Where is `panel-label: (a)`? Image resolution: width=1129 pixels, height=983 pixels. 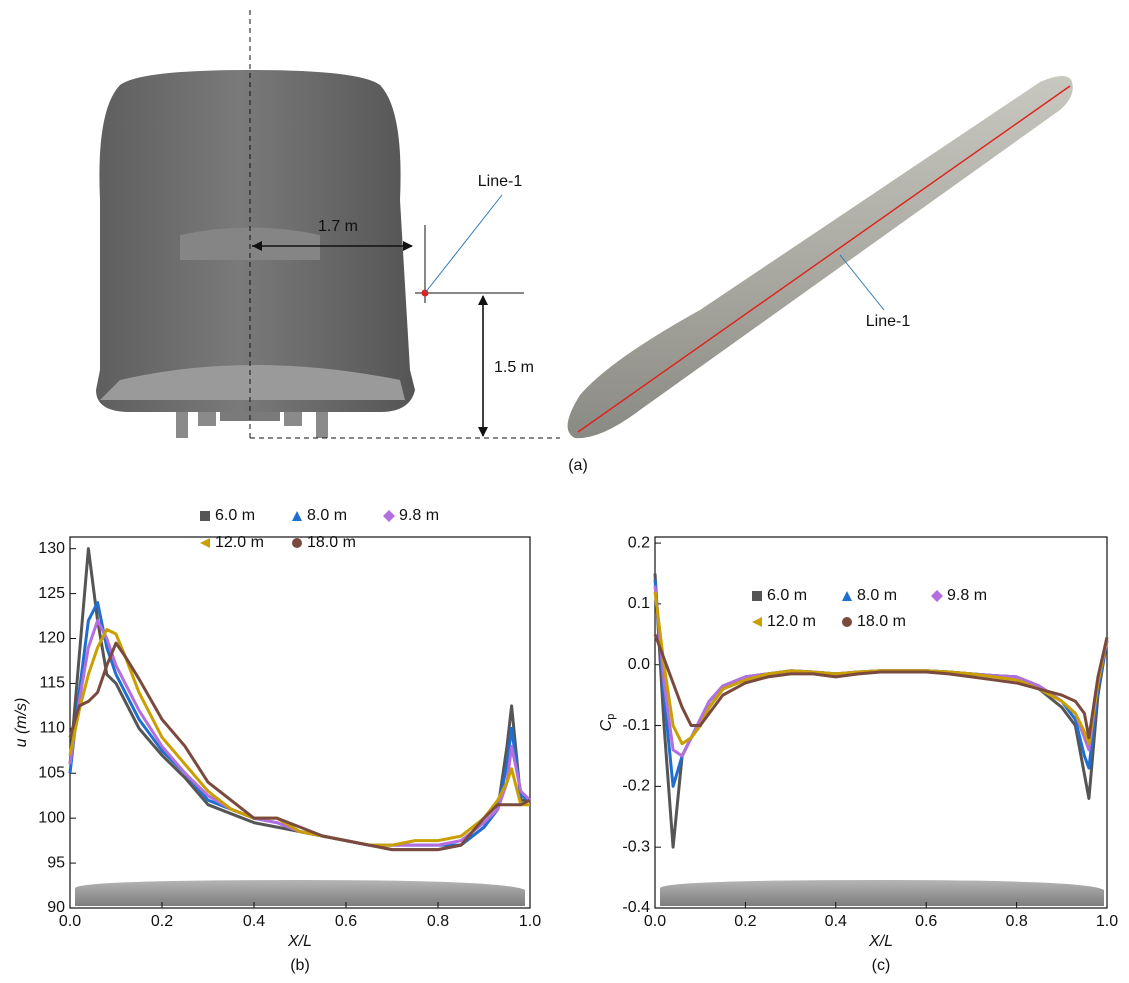
panel-label: (a) is located at coordinates (578, 465).